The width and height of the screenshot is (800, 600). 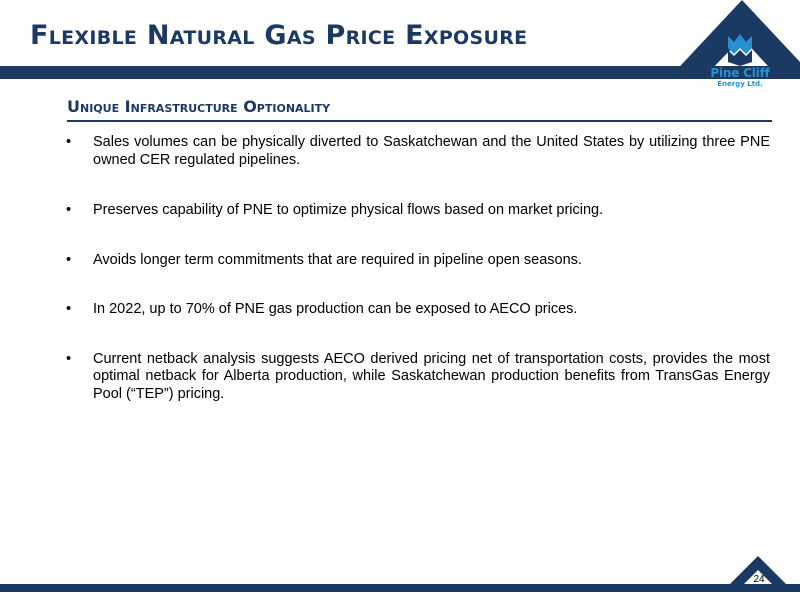 I want to click on slide-title: Flexible Natural Gas Price Exposure, so click(x=279, y=35).